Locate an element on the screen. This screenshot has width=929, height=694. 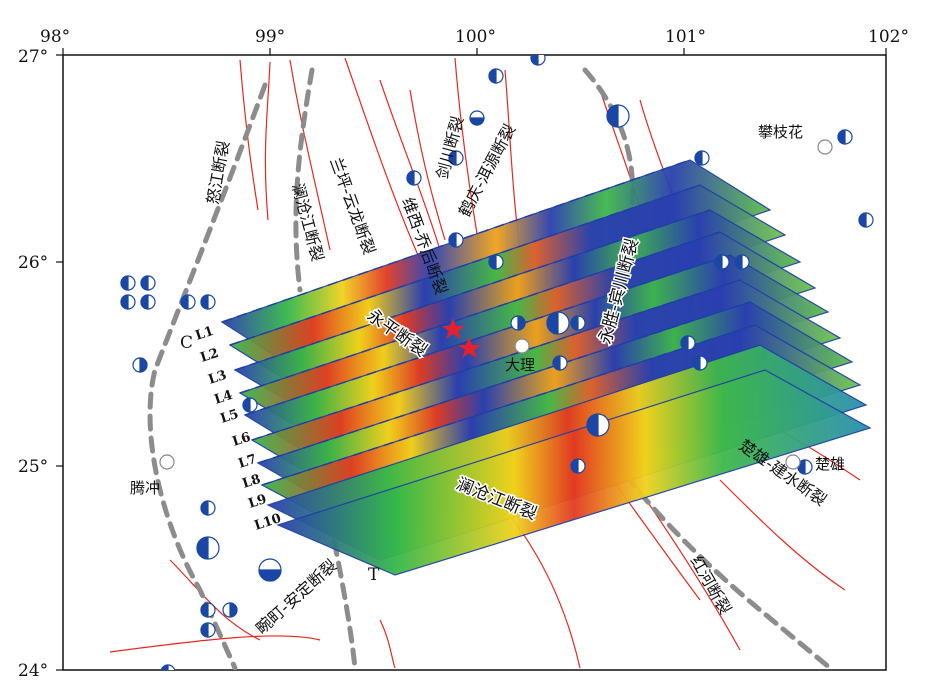
lat-tick-label: 27° is located at coordinates (33, 57).